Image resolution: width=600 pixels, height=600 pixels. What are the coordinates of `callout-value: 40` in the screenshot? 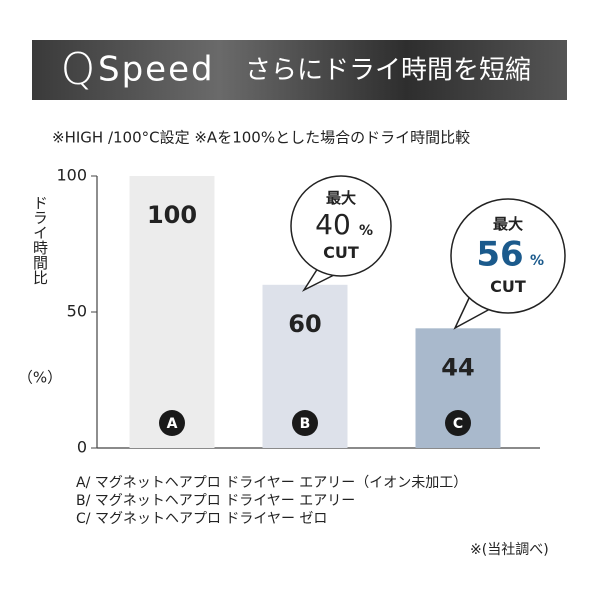 It's located at (333, 224).